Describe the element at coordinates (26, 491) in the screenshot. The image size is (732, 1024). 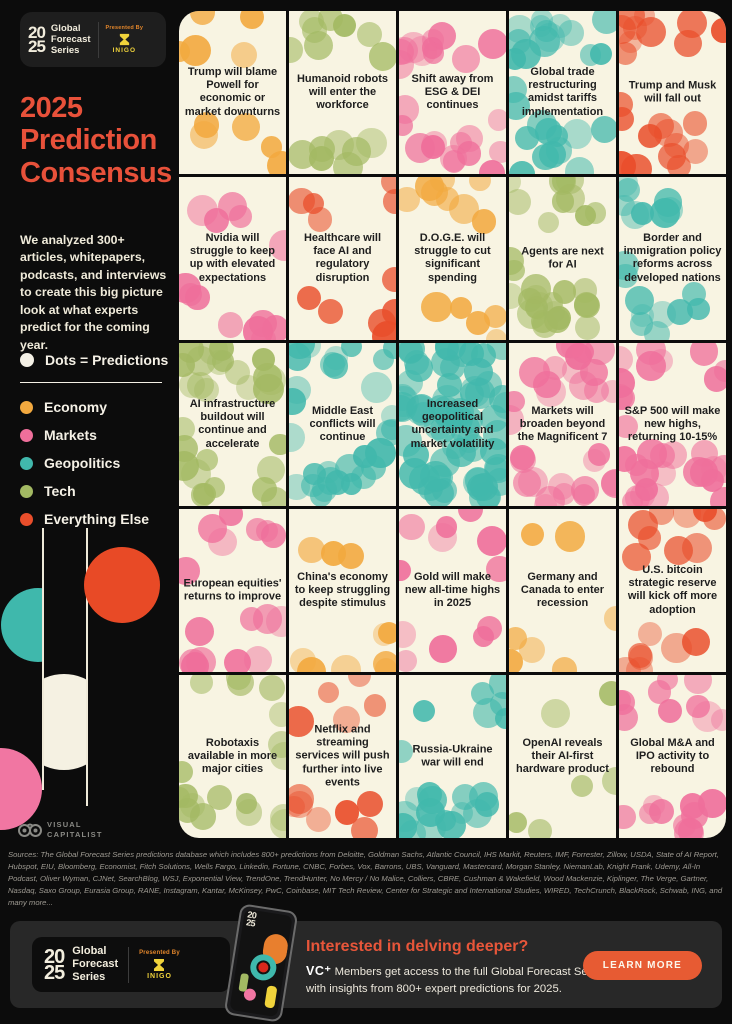
I see `tech-dot-icon` at that location.